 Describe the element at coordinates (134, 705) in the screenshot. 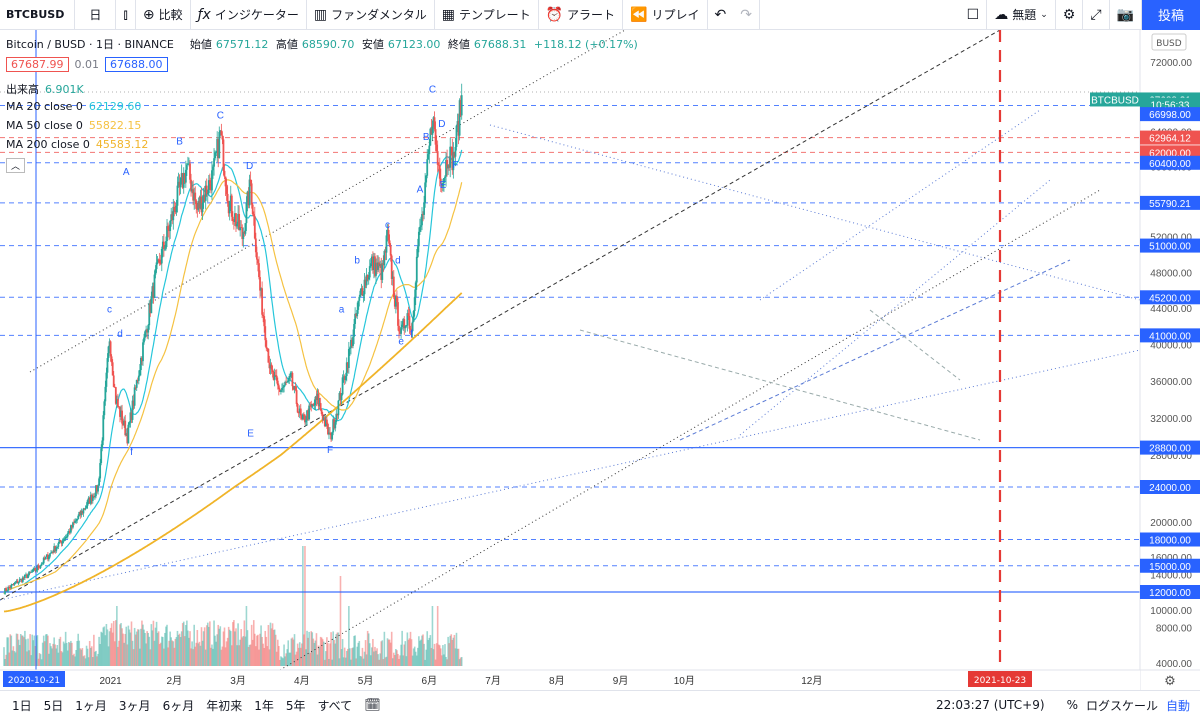

I see `range-button-3: 3ヶ月` at that location.